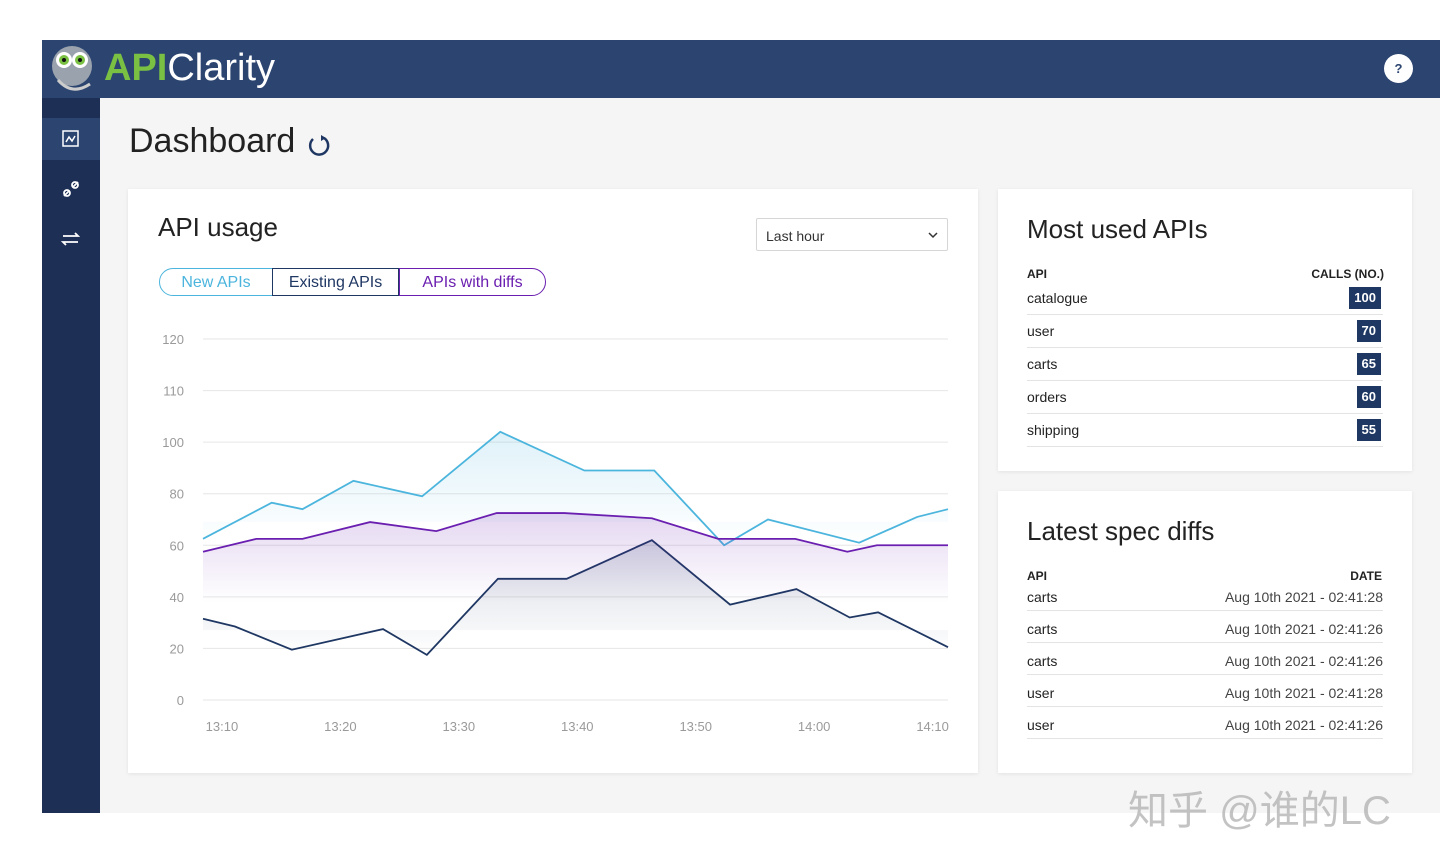 This screenshot has width=1440, height=858. I want to click on logo-icon, so click(72, 68).